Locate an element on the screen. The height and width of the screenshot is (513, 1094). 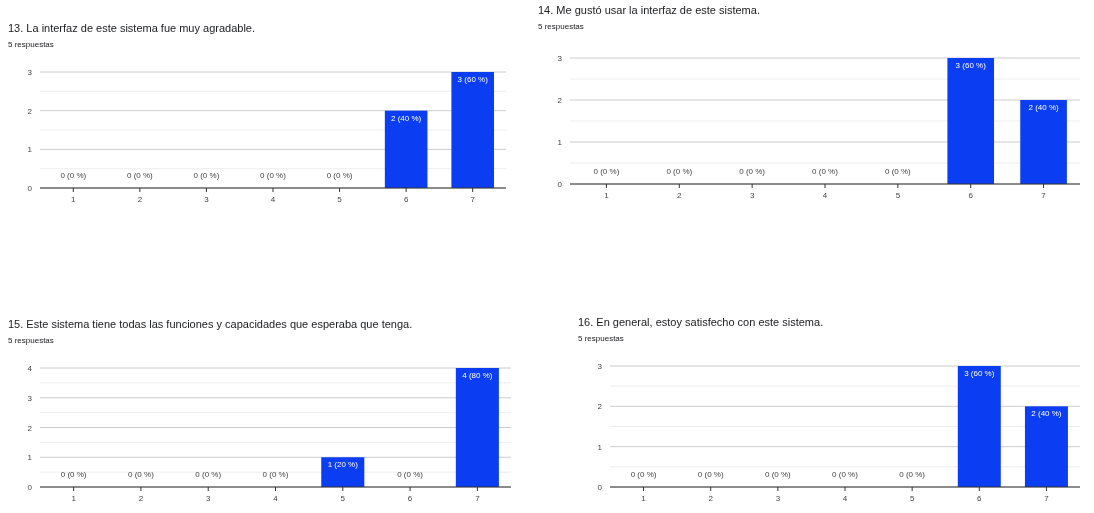
chart-title: 14. Me gustó usar la interfaz de este sistema. is located at coordinates (649, 10).